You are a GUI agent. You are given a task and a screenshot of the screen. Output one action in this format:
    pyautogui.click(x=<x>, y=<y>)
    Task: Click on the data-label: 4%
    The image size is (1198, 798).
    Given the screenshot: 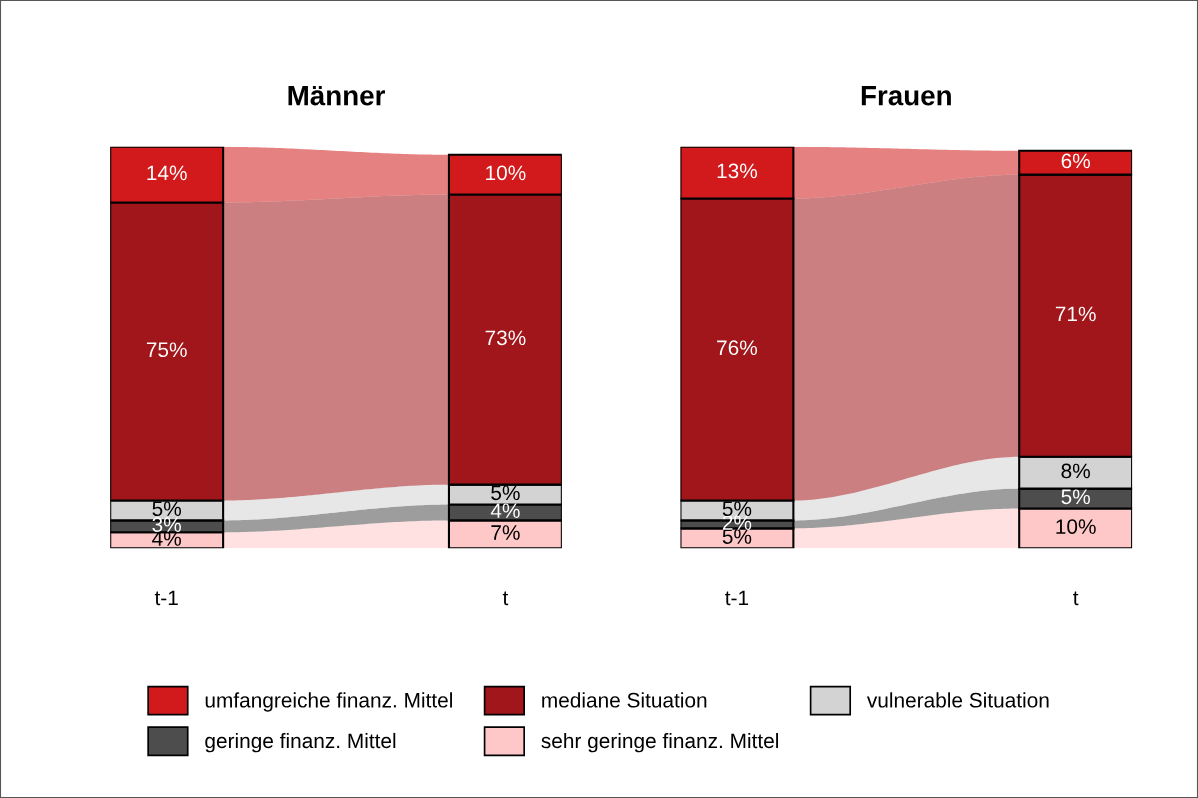 What is the action you would take?
    pyautogui.click(x=505, y=510)
    